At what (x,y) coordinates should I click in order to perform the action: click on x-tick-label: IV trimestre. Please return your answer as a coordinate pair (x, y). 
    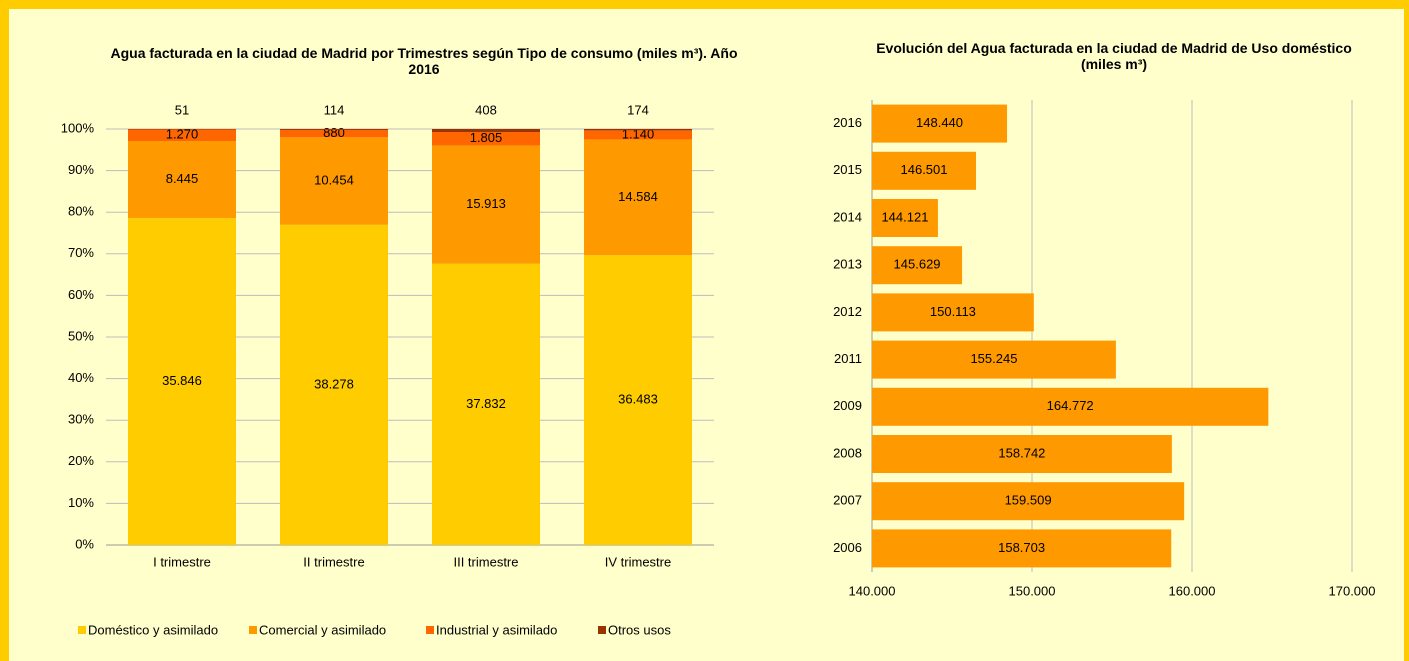
    Looking at the image, I should click on (638, 561).